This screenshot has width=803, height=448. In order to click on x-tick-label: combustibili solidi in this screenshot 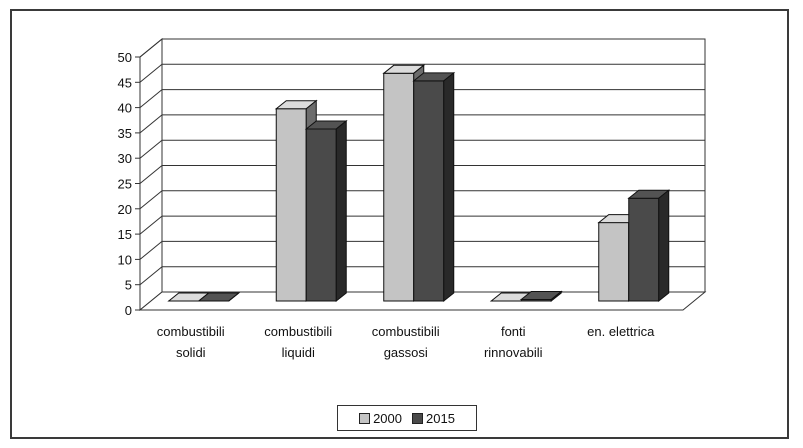, I will do `click(191, 342)`.